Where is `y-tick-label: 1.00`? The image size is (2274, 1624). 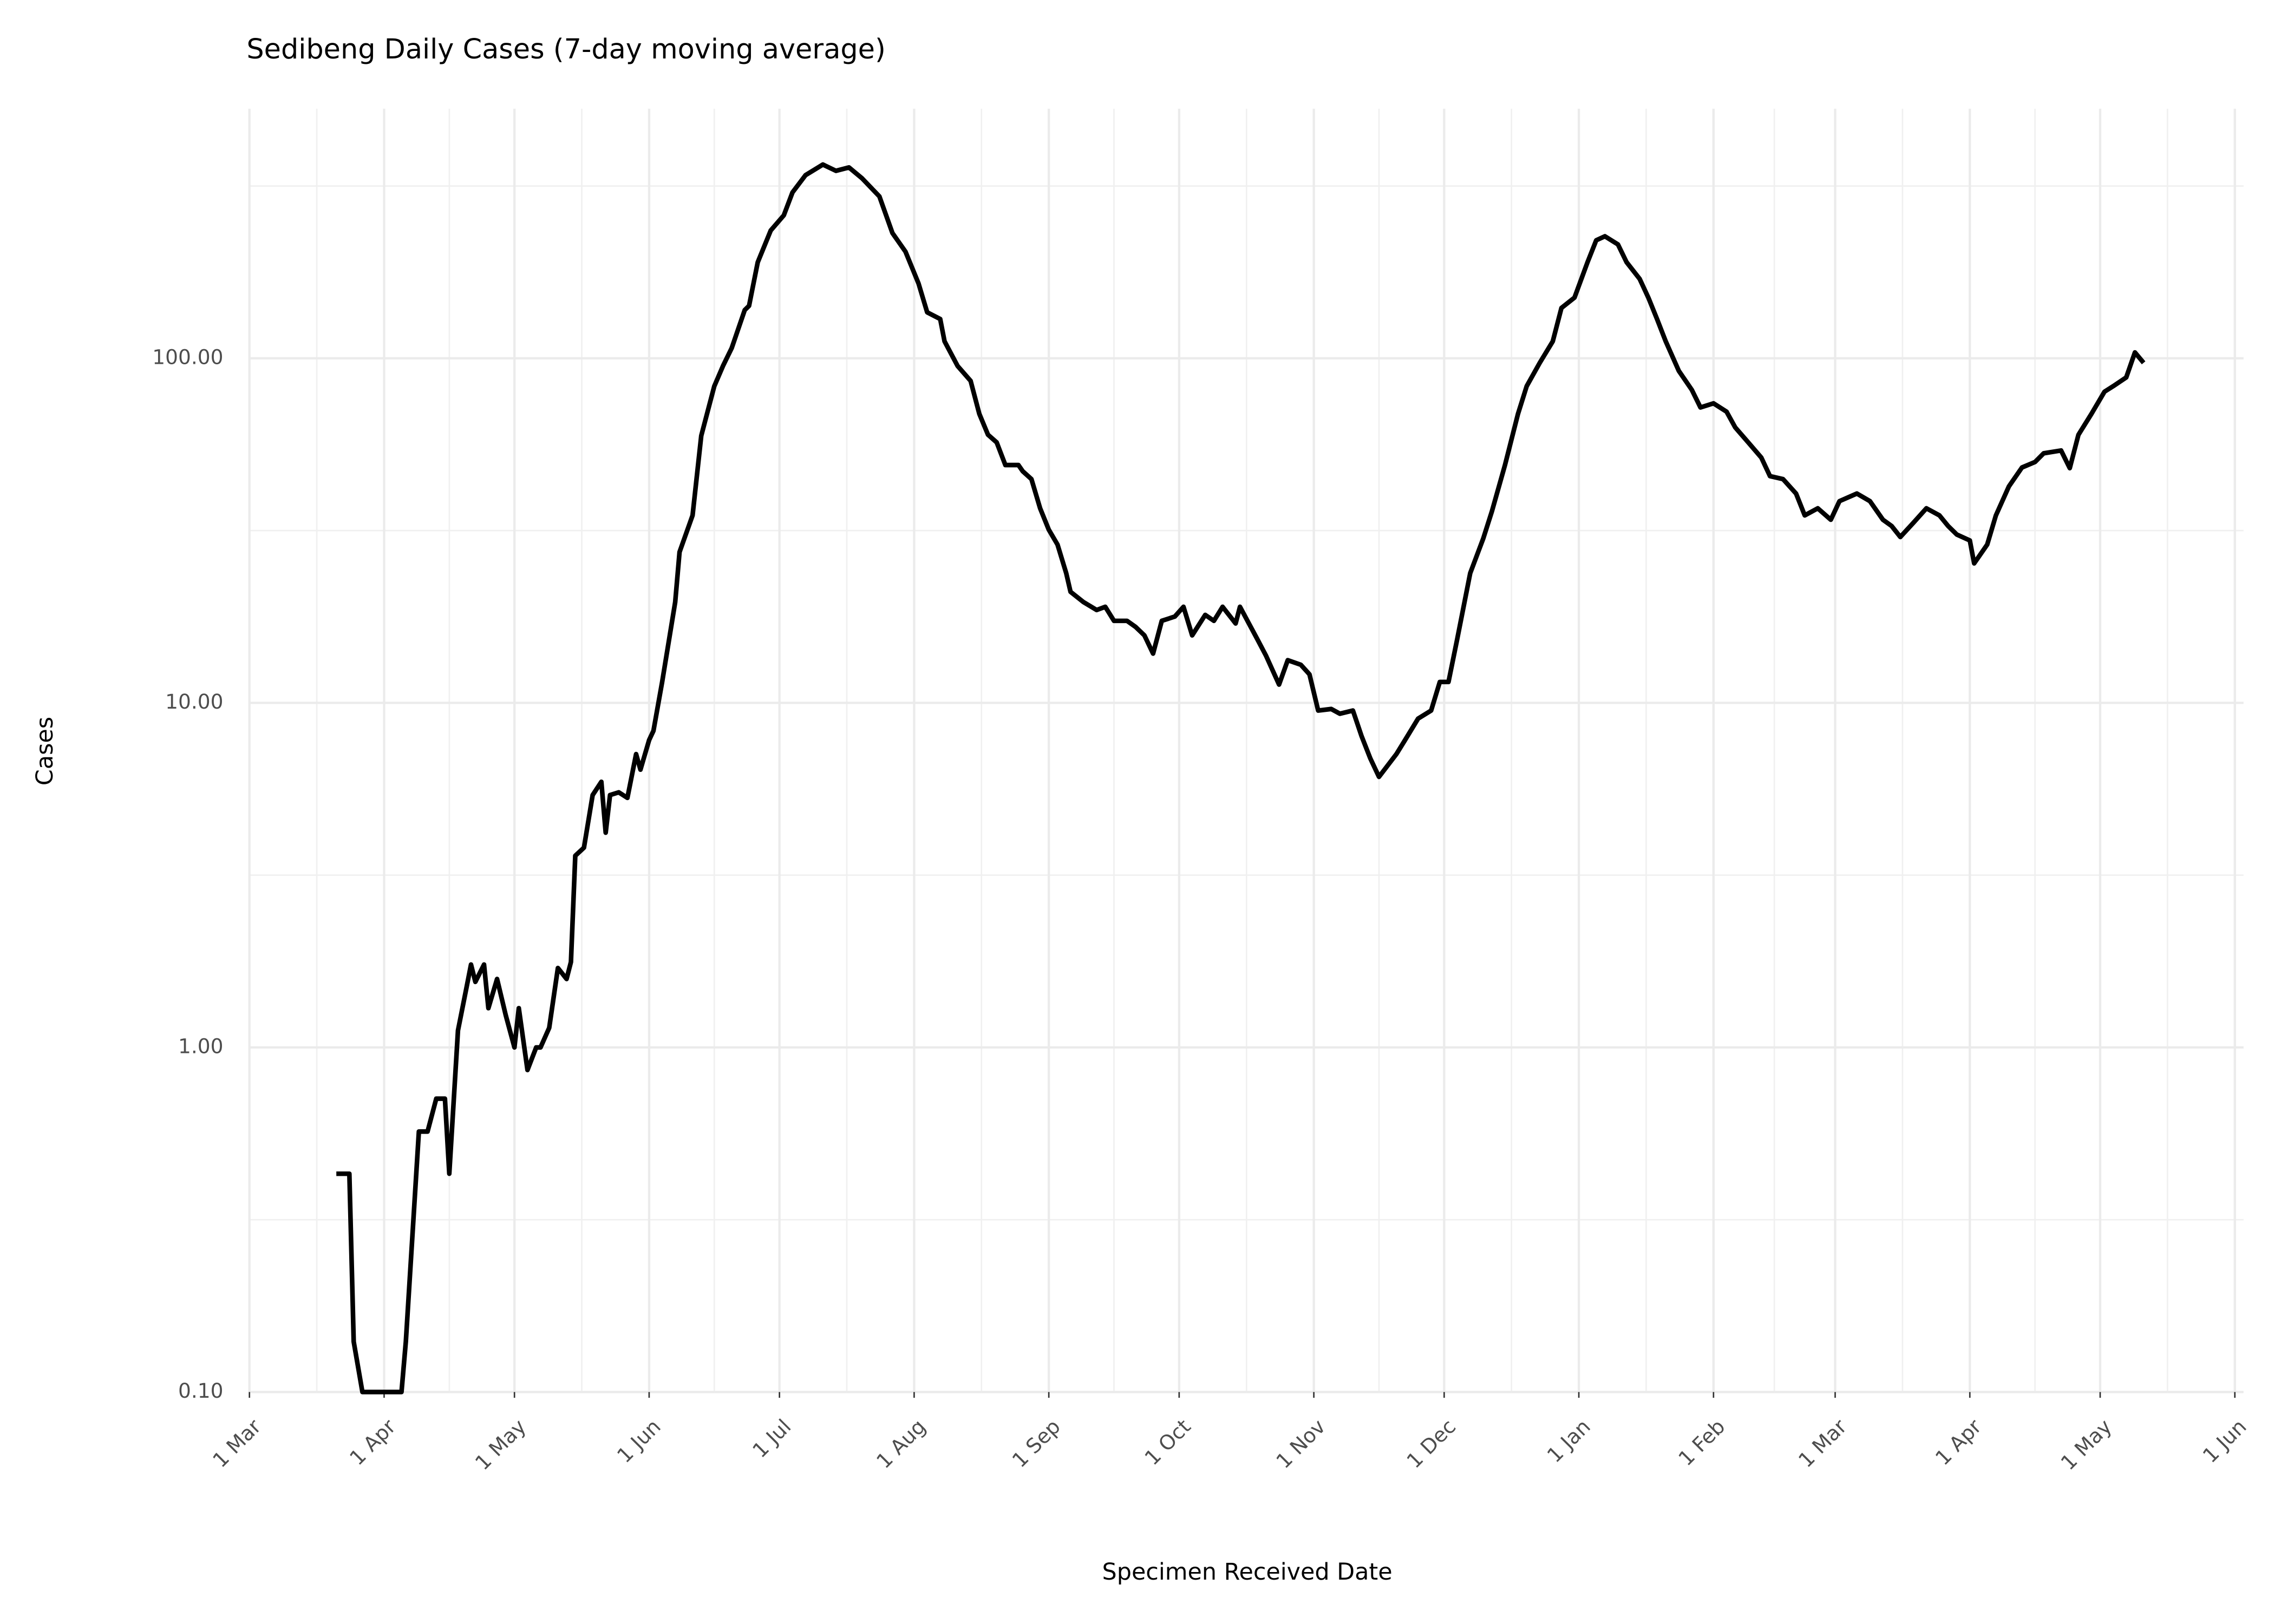
y-tick-label: 1.00 is located at coordinates (201, 1046).